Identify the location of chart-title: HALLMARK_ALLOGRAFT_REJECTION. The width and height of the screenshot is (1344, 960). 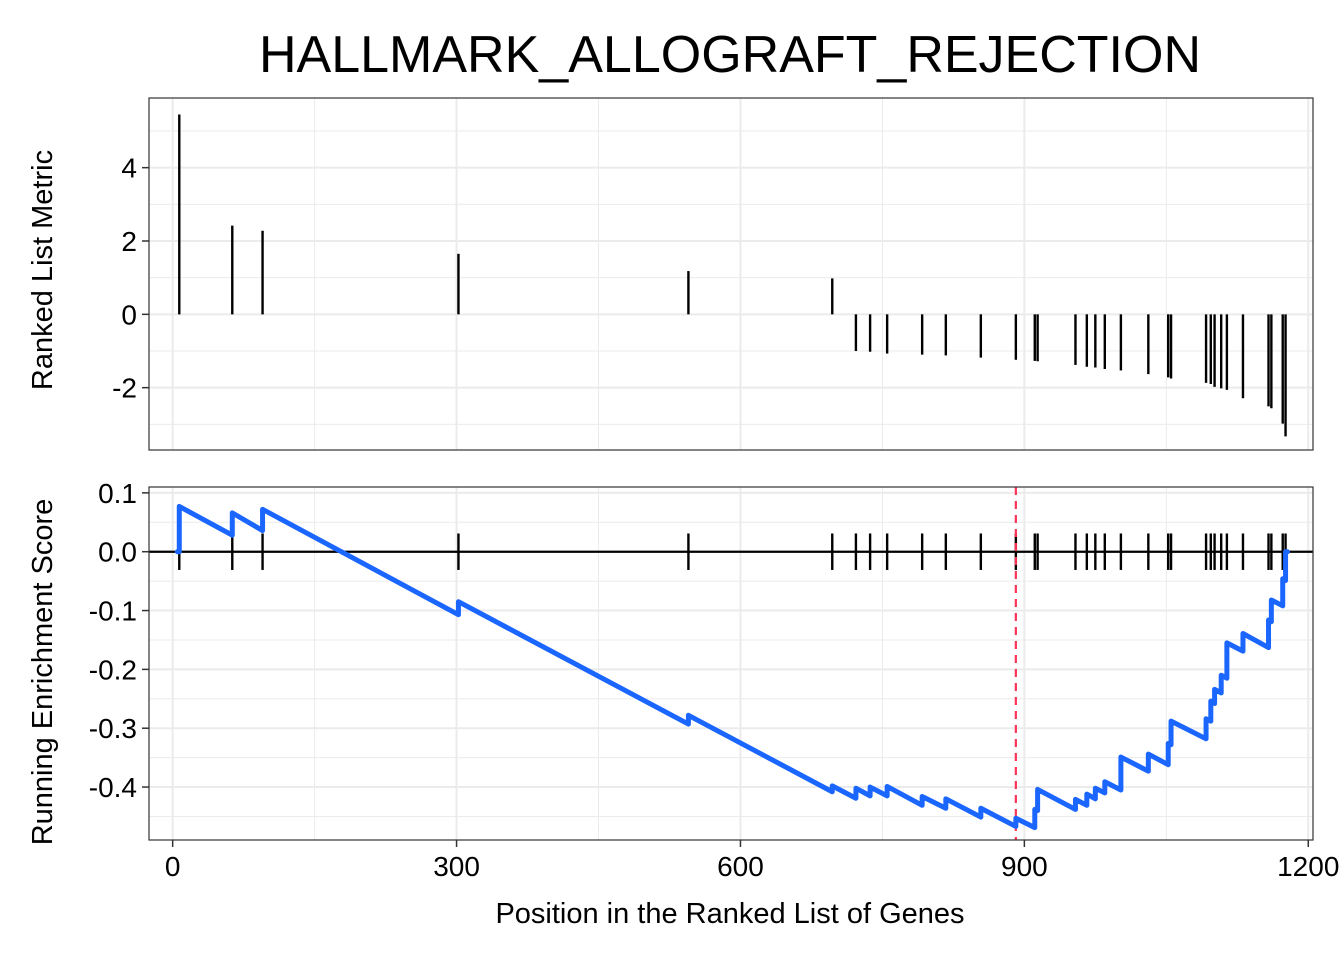
(730, 55).